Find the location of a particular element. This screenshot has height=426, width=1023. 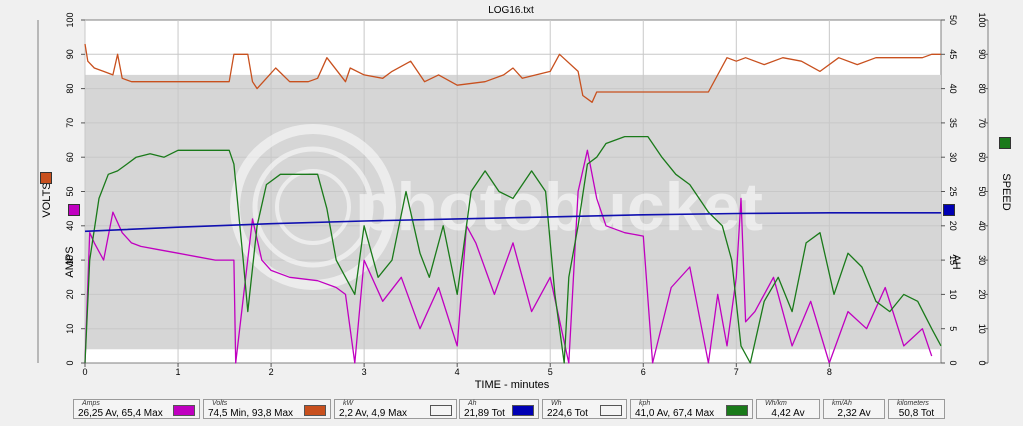

left-tick-label: 0 is located at coordinates (70, 362).